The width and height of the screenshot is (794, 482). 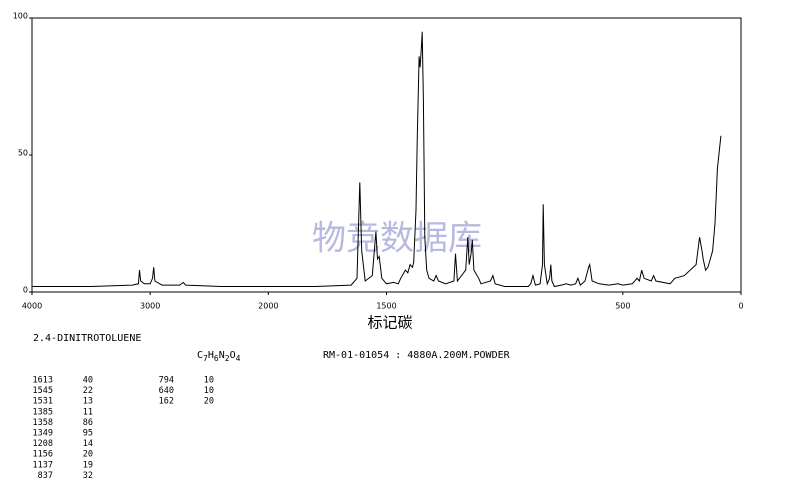 I want to click on peak-wavenumber: 1545, so click(x=43, y=391).